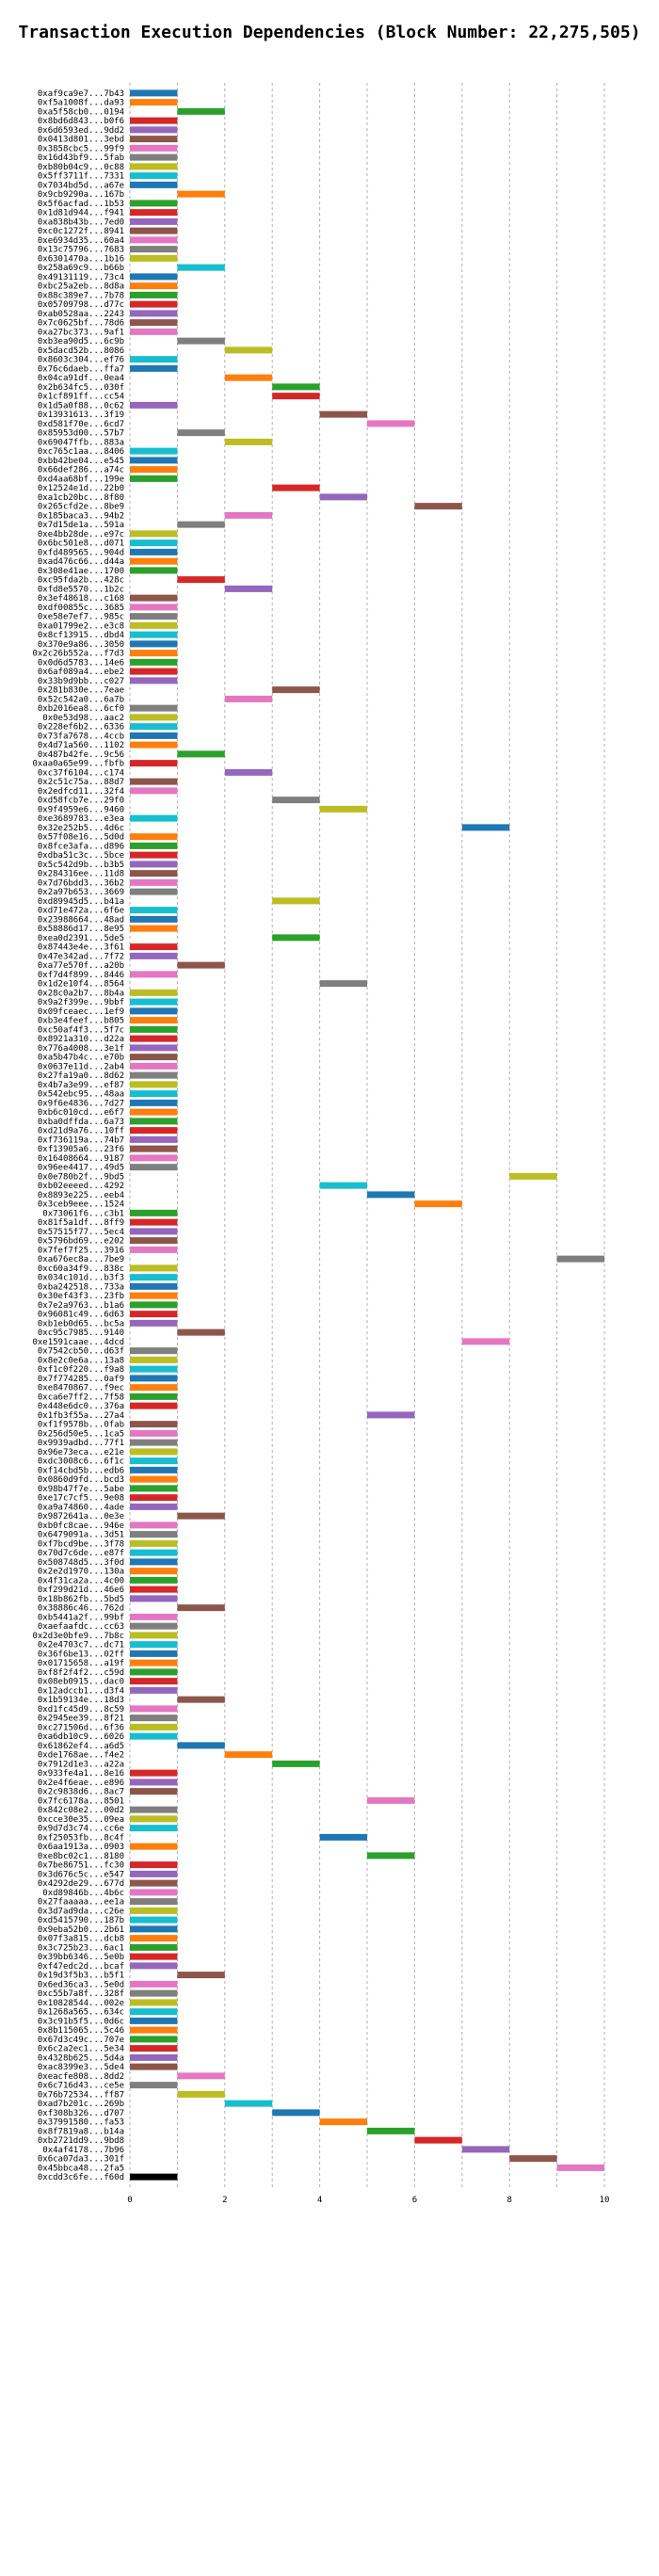  I want to click on y-tick-label: 0xc95c7985...9140, so click(81, 1333).